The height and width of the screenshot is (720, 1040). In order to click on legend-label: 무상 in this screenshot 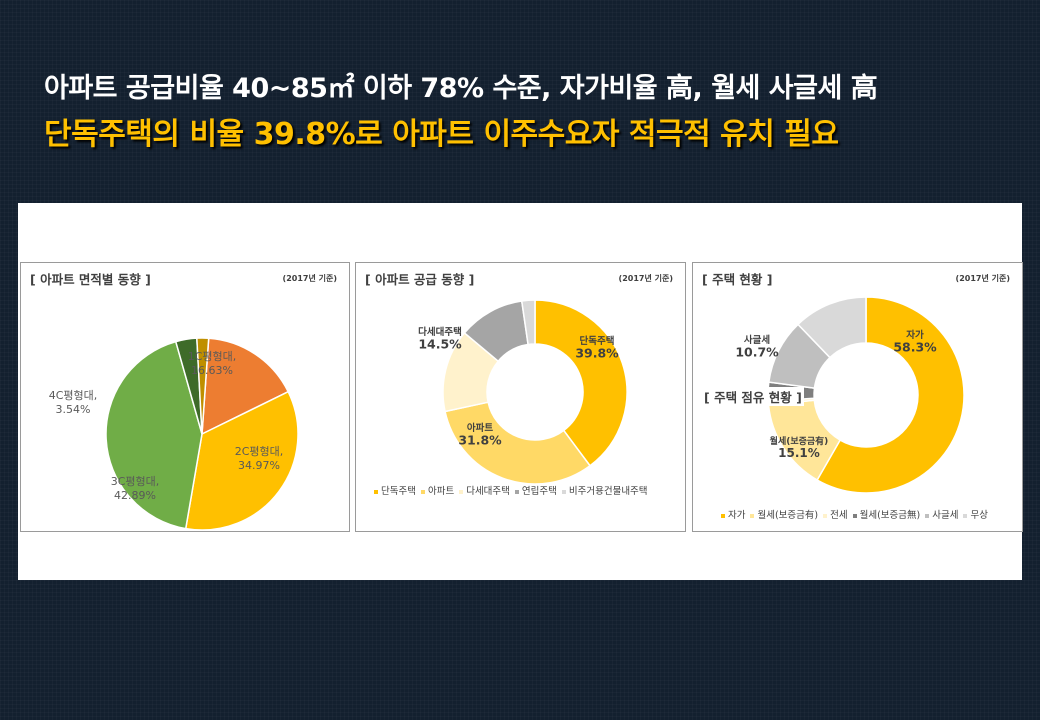, I will do `click(979, 515)`.